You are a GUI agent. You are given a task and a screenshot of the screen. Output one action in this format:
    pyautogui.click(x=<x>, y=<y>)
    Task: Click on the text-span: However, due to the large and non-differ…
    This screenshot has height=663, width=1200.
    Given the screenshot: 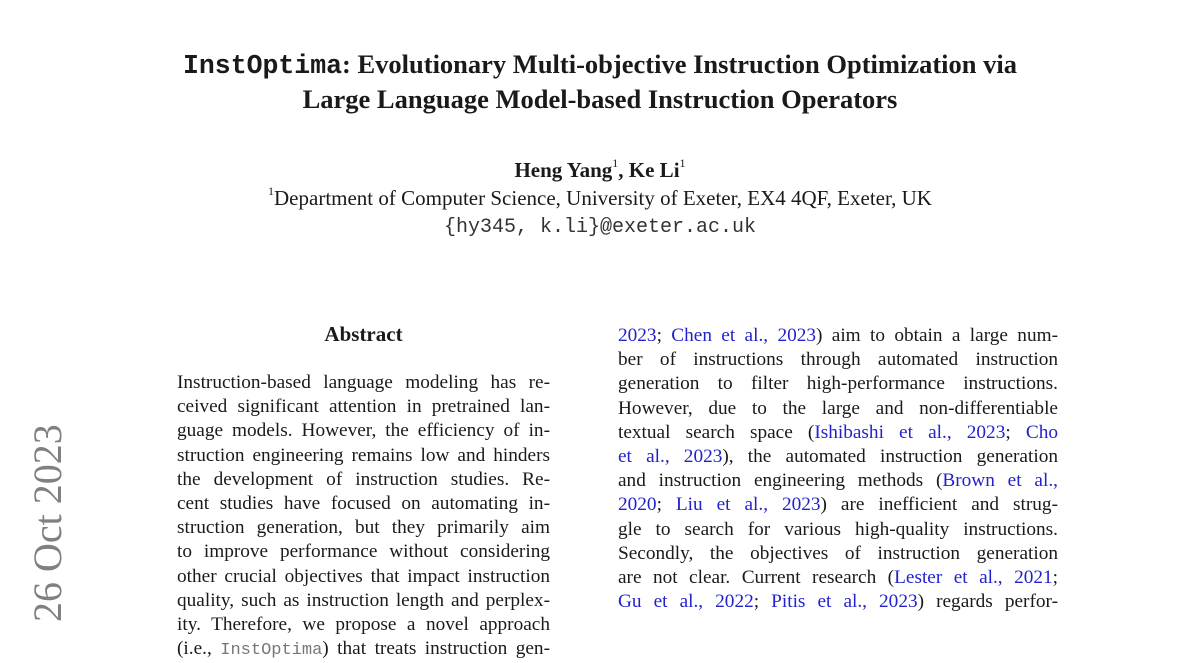 What is the action you would take?
    pyautogui.click(x=838, y=408)
    